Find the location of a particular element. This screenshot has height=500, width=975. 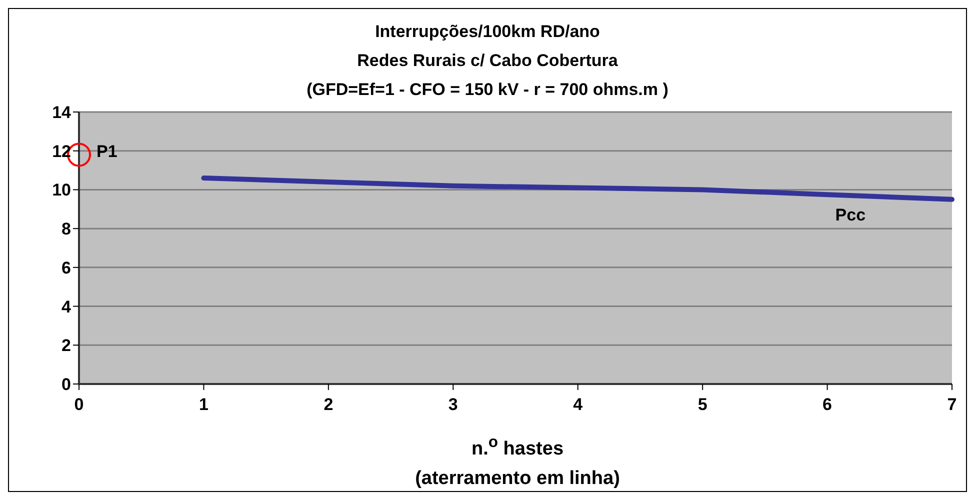

x-tick-label: 1 is located at coordinates (203, 404).